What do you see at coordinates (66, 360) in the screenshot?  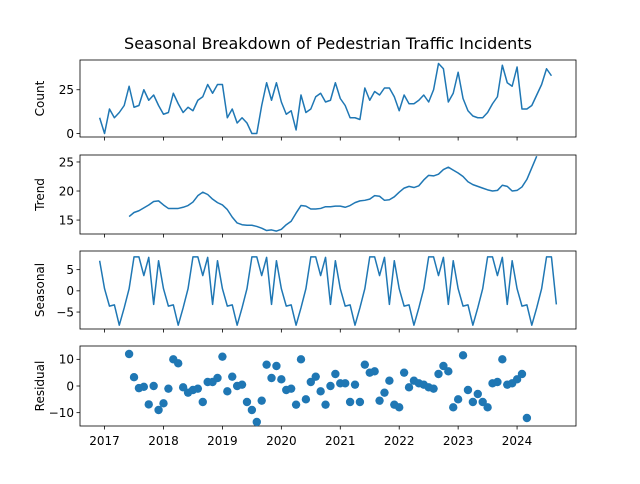 I see `residual-y-tick-label: 10` at bounding box center [66, 360].